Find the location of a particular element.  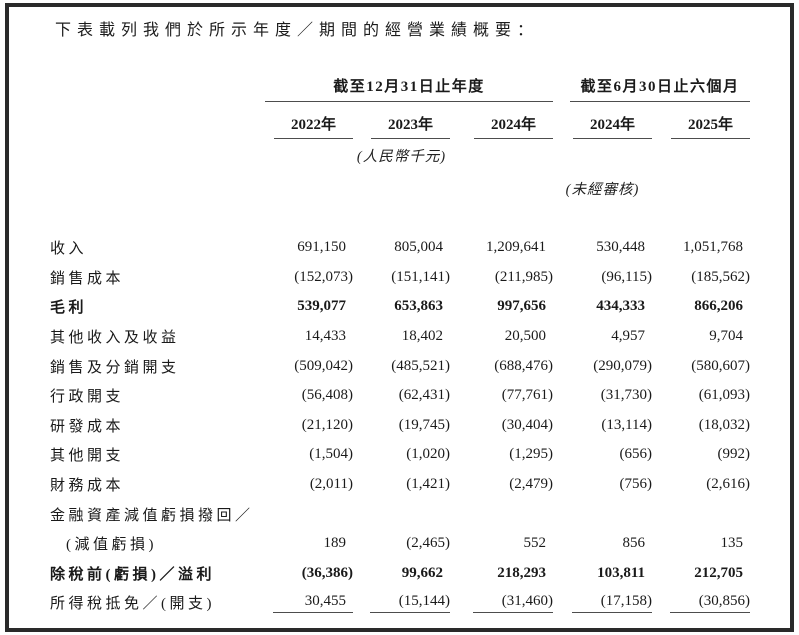

cell-value: 997,656 is located at coordinates (522, 306).